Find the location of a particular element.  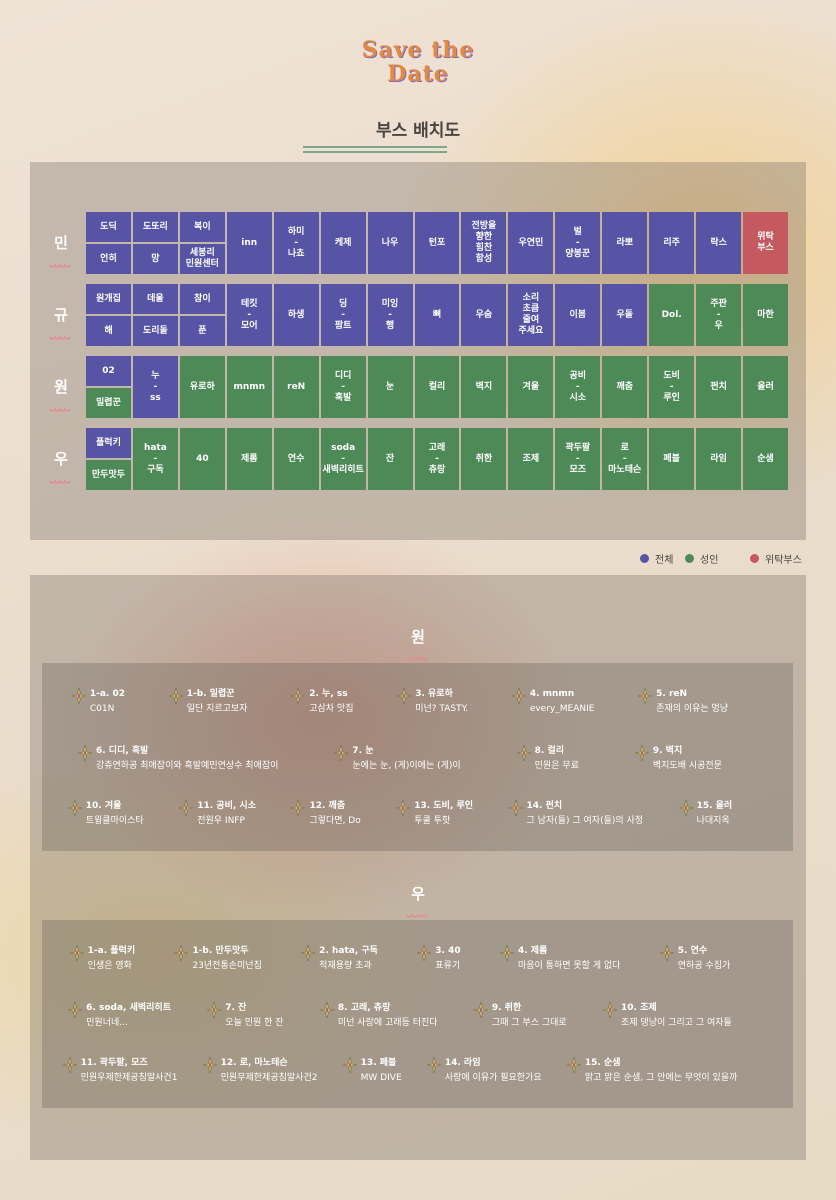

item-body: 4. mnmn every_MEANIE is located at coordinates (562, 702).